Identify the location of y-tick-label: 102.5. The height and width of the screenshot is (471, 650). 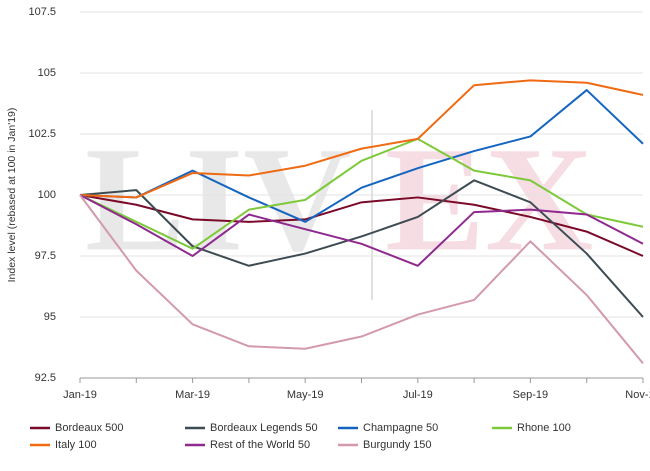
(42, 134).